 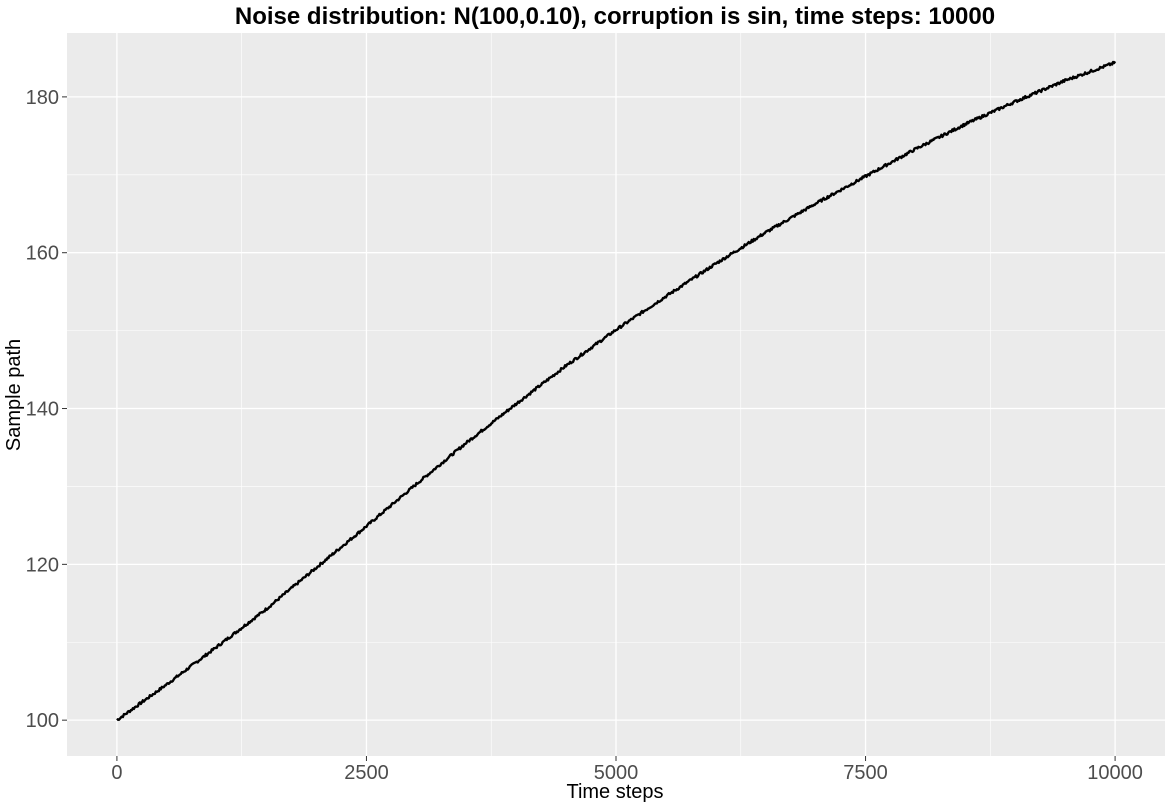 What do you see at coordinates (366, 773) in the screenshot?
I see `x-tick-label: 2500` at bounding box center [366, 773].